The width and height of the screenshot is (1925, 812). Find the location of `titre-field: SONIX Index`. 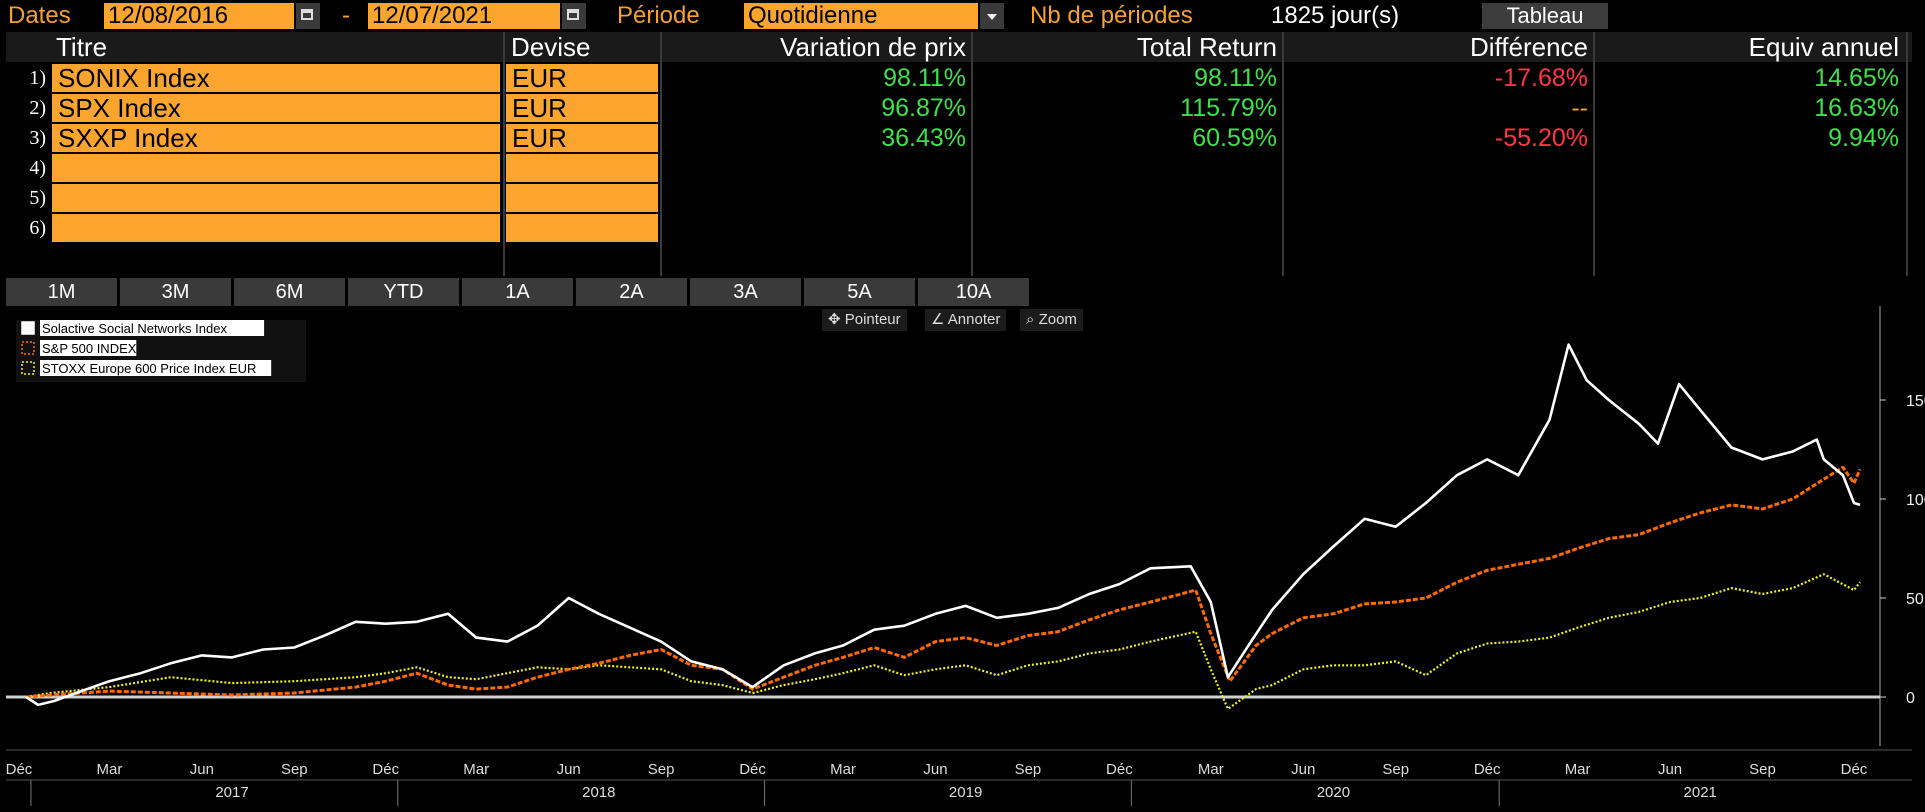

titre-field: SONIX Index is located at coordinates (276, 78).